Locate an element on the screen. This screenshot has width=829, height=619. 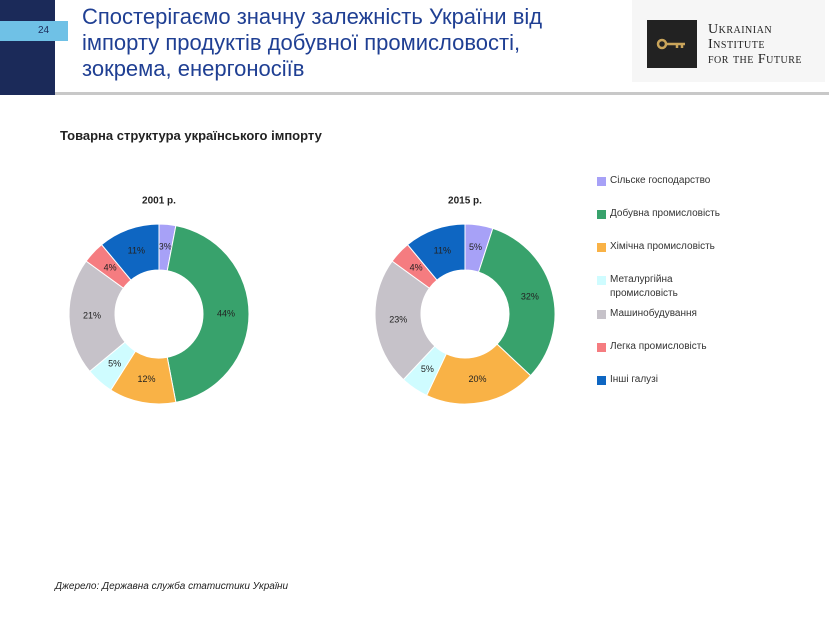
logo-text: Ukrainian Institute for the Future is located at coordinates (755, 44).